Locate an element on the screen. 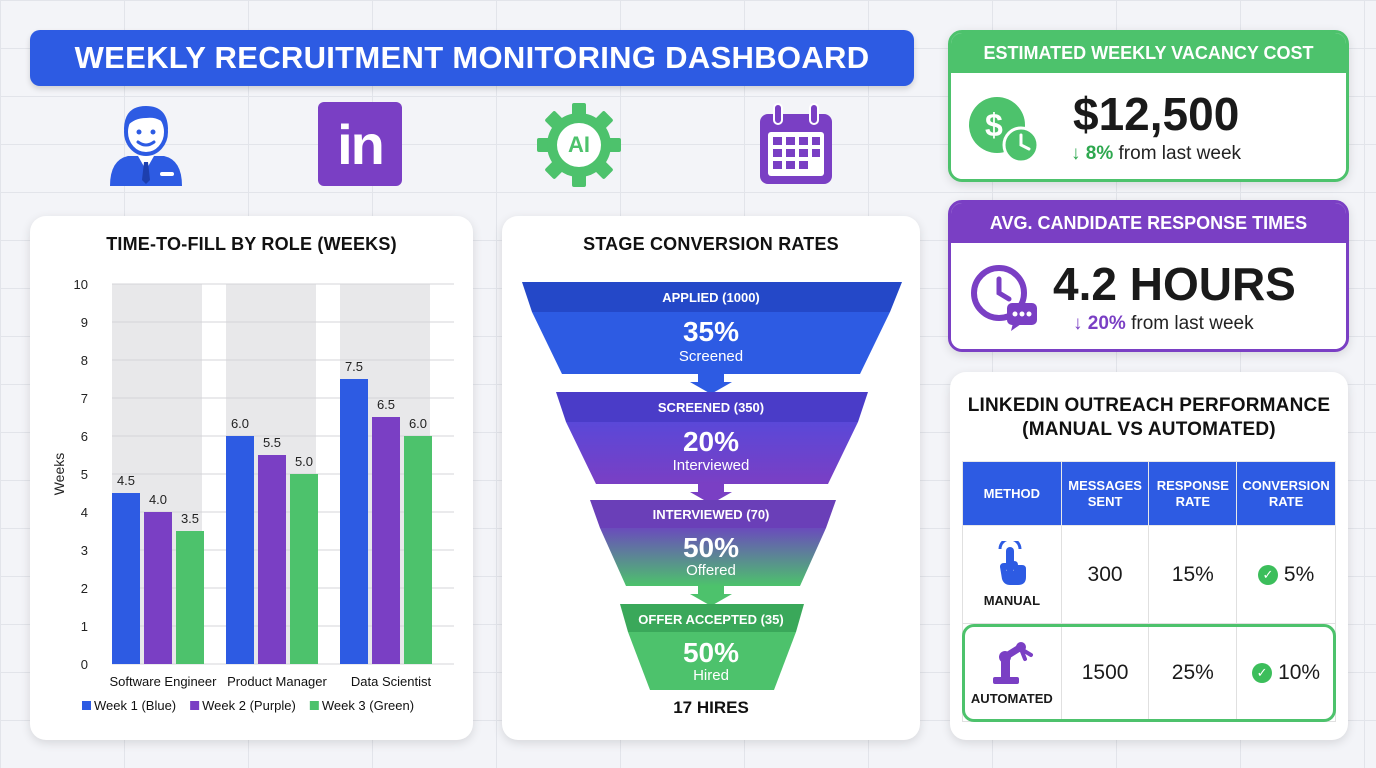 The width and height of the screenshot is (1376, 768). dashboard-title: WEEKLY RECRUITMENT MONITORING DASHBOARD is located at coordinates (472, 58).